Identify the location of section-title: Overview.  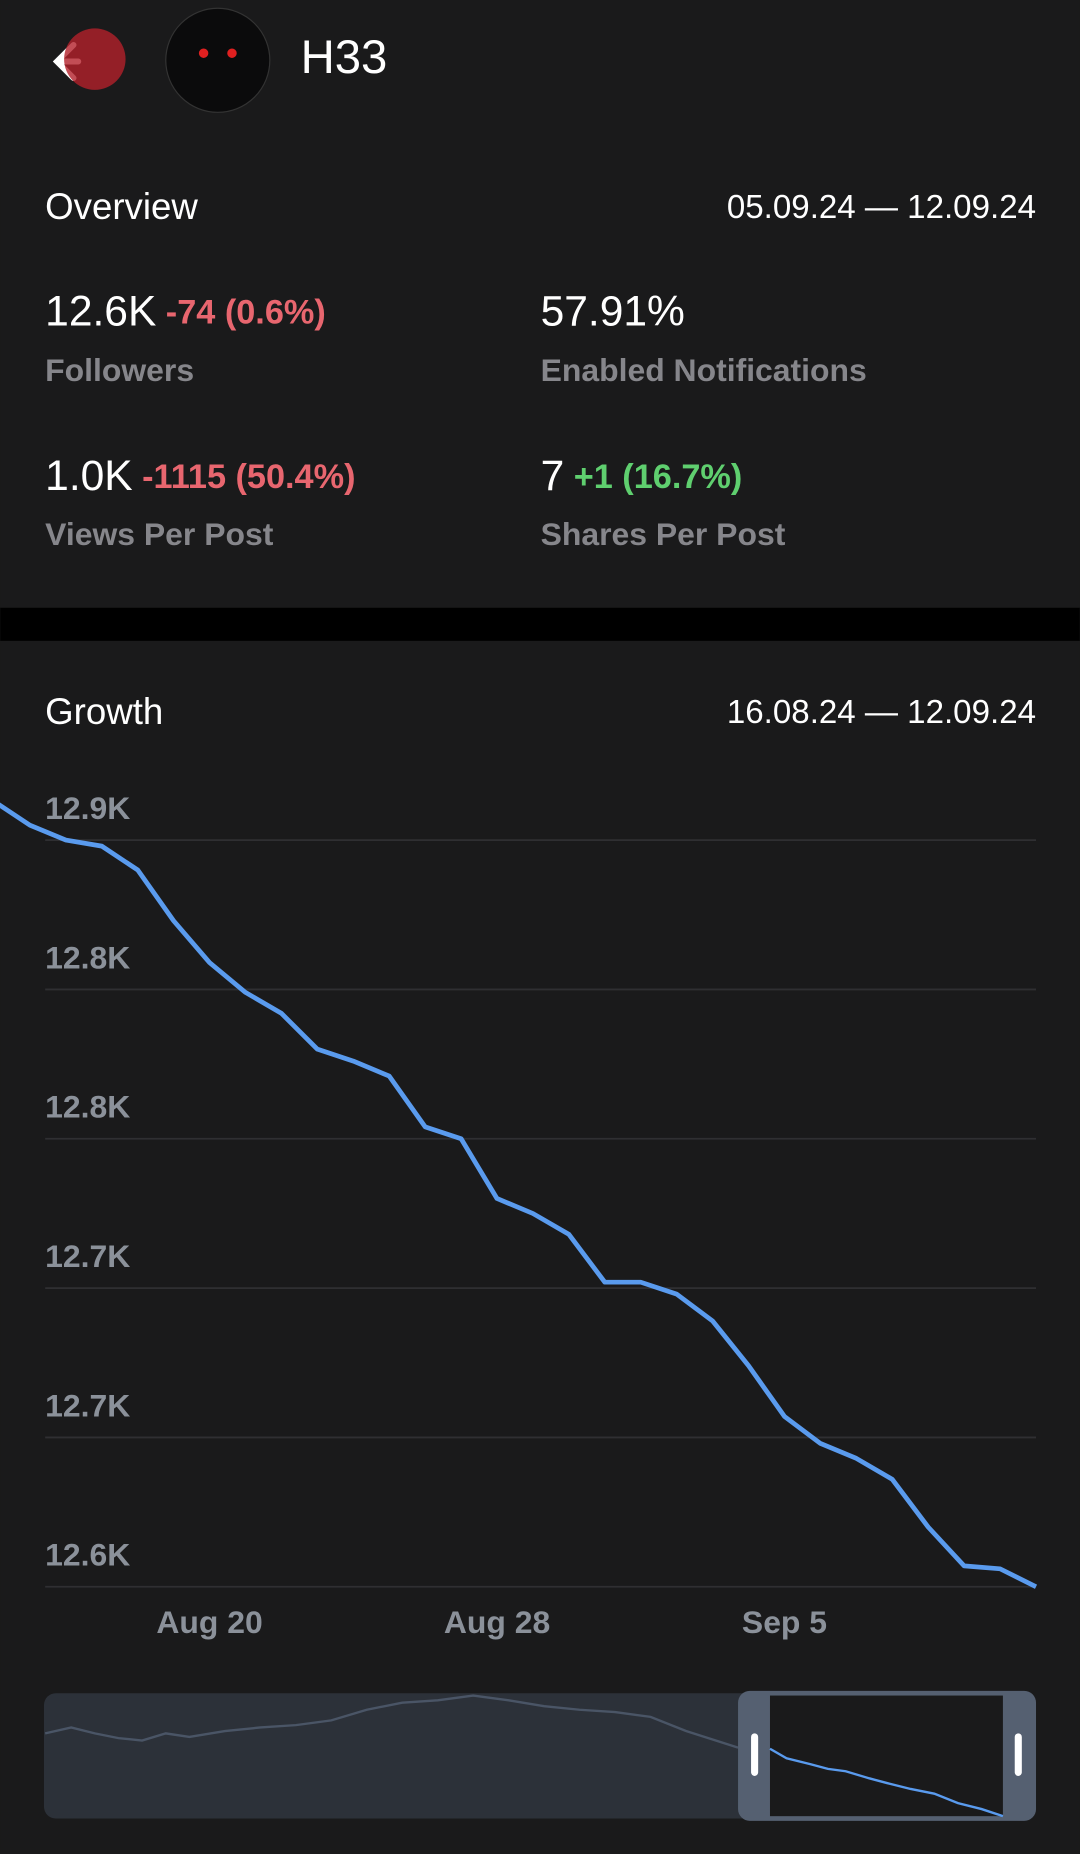
(121, 206).